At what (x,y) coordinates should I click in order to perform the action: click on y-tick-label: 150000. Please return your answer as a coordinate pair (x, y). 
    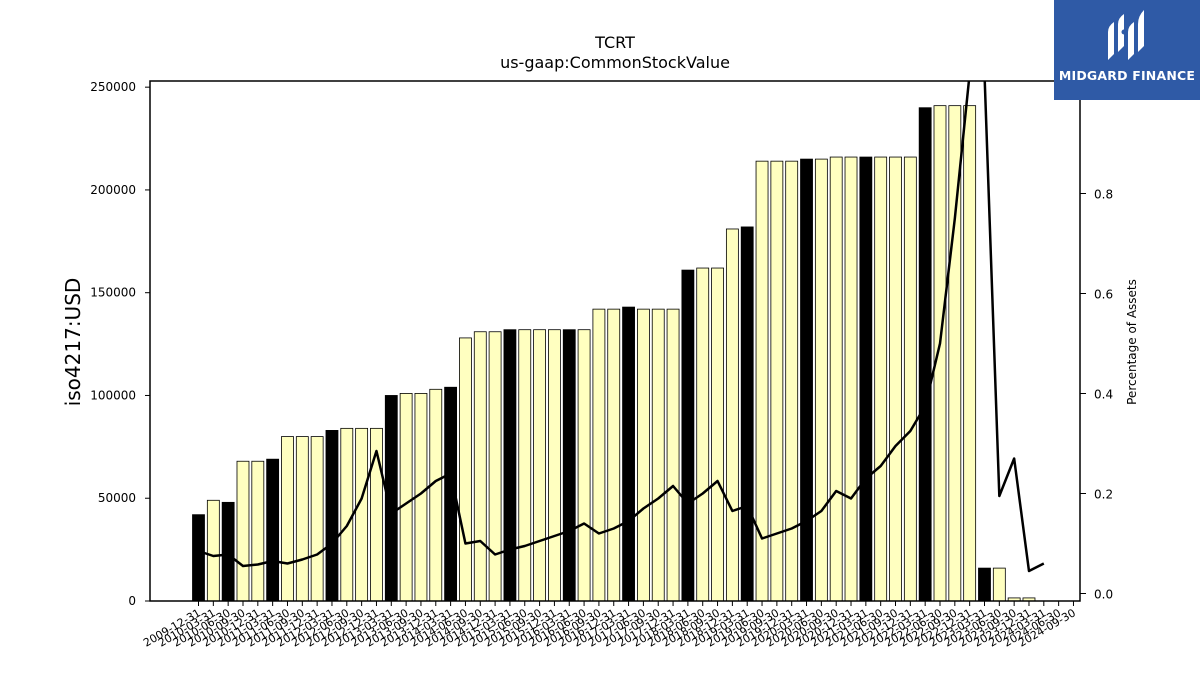
    Looking at the image, I should click on (113, 293).